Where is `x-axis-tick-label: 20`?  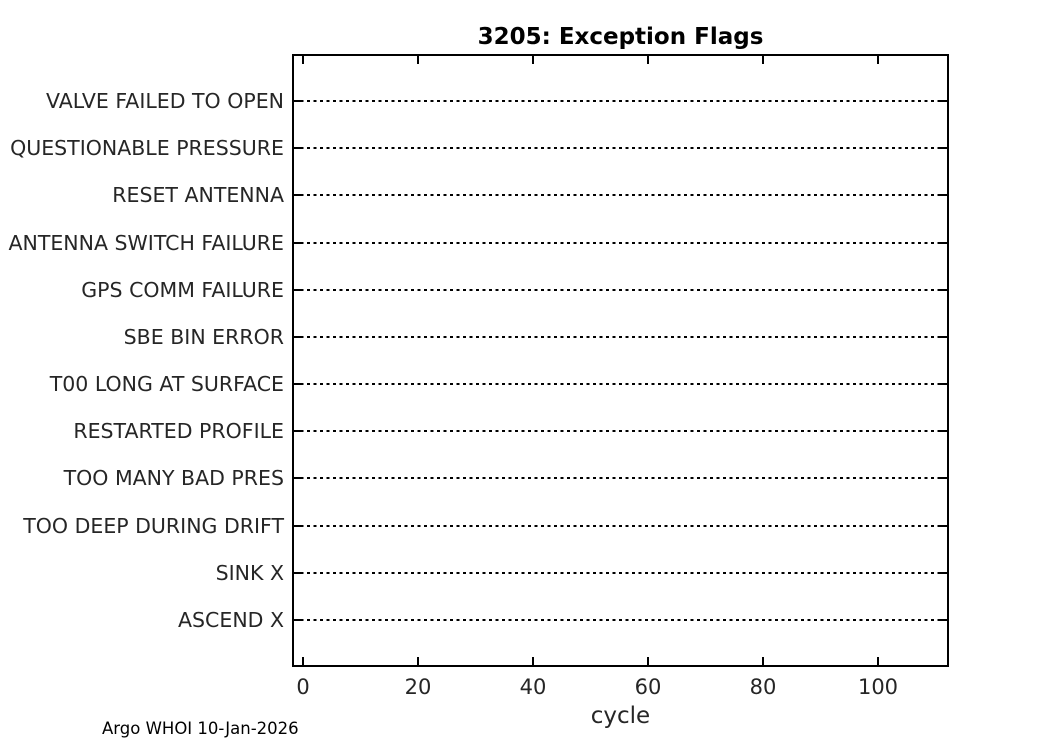
x-axis-tick-label: 20 is located at coordinates (418, 687).